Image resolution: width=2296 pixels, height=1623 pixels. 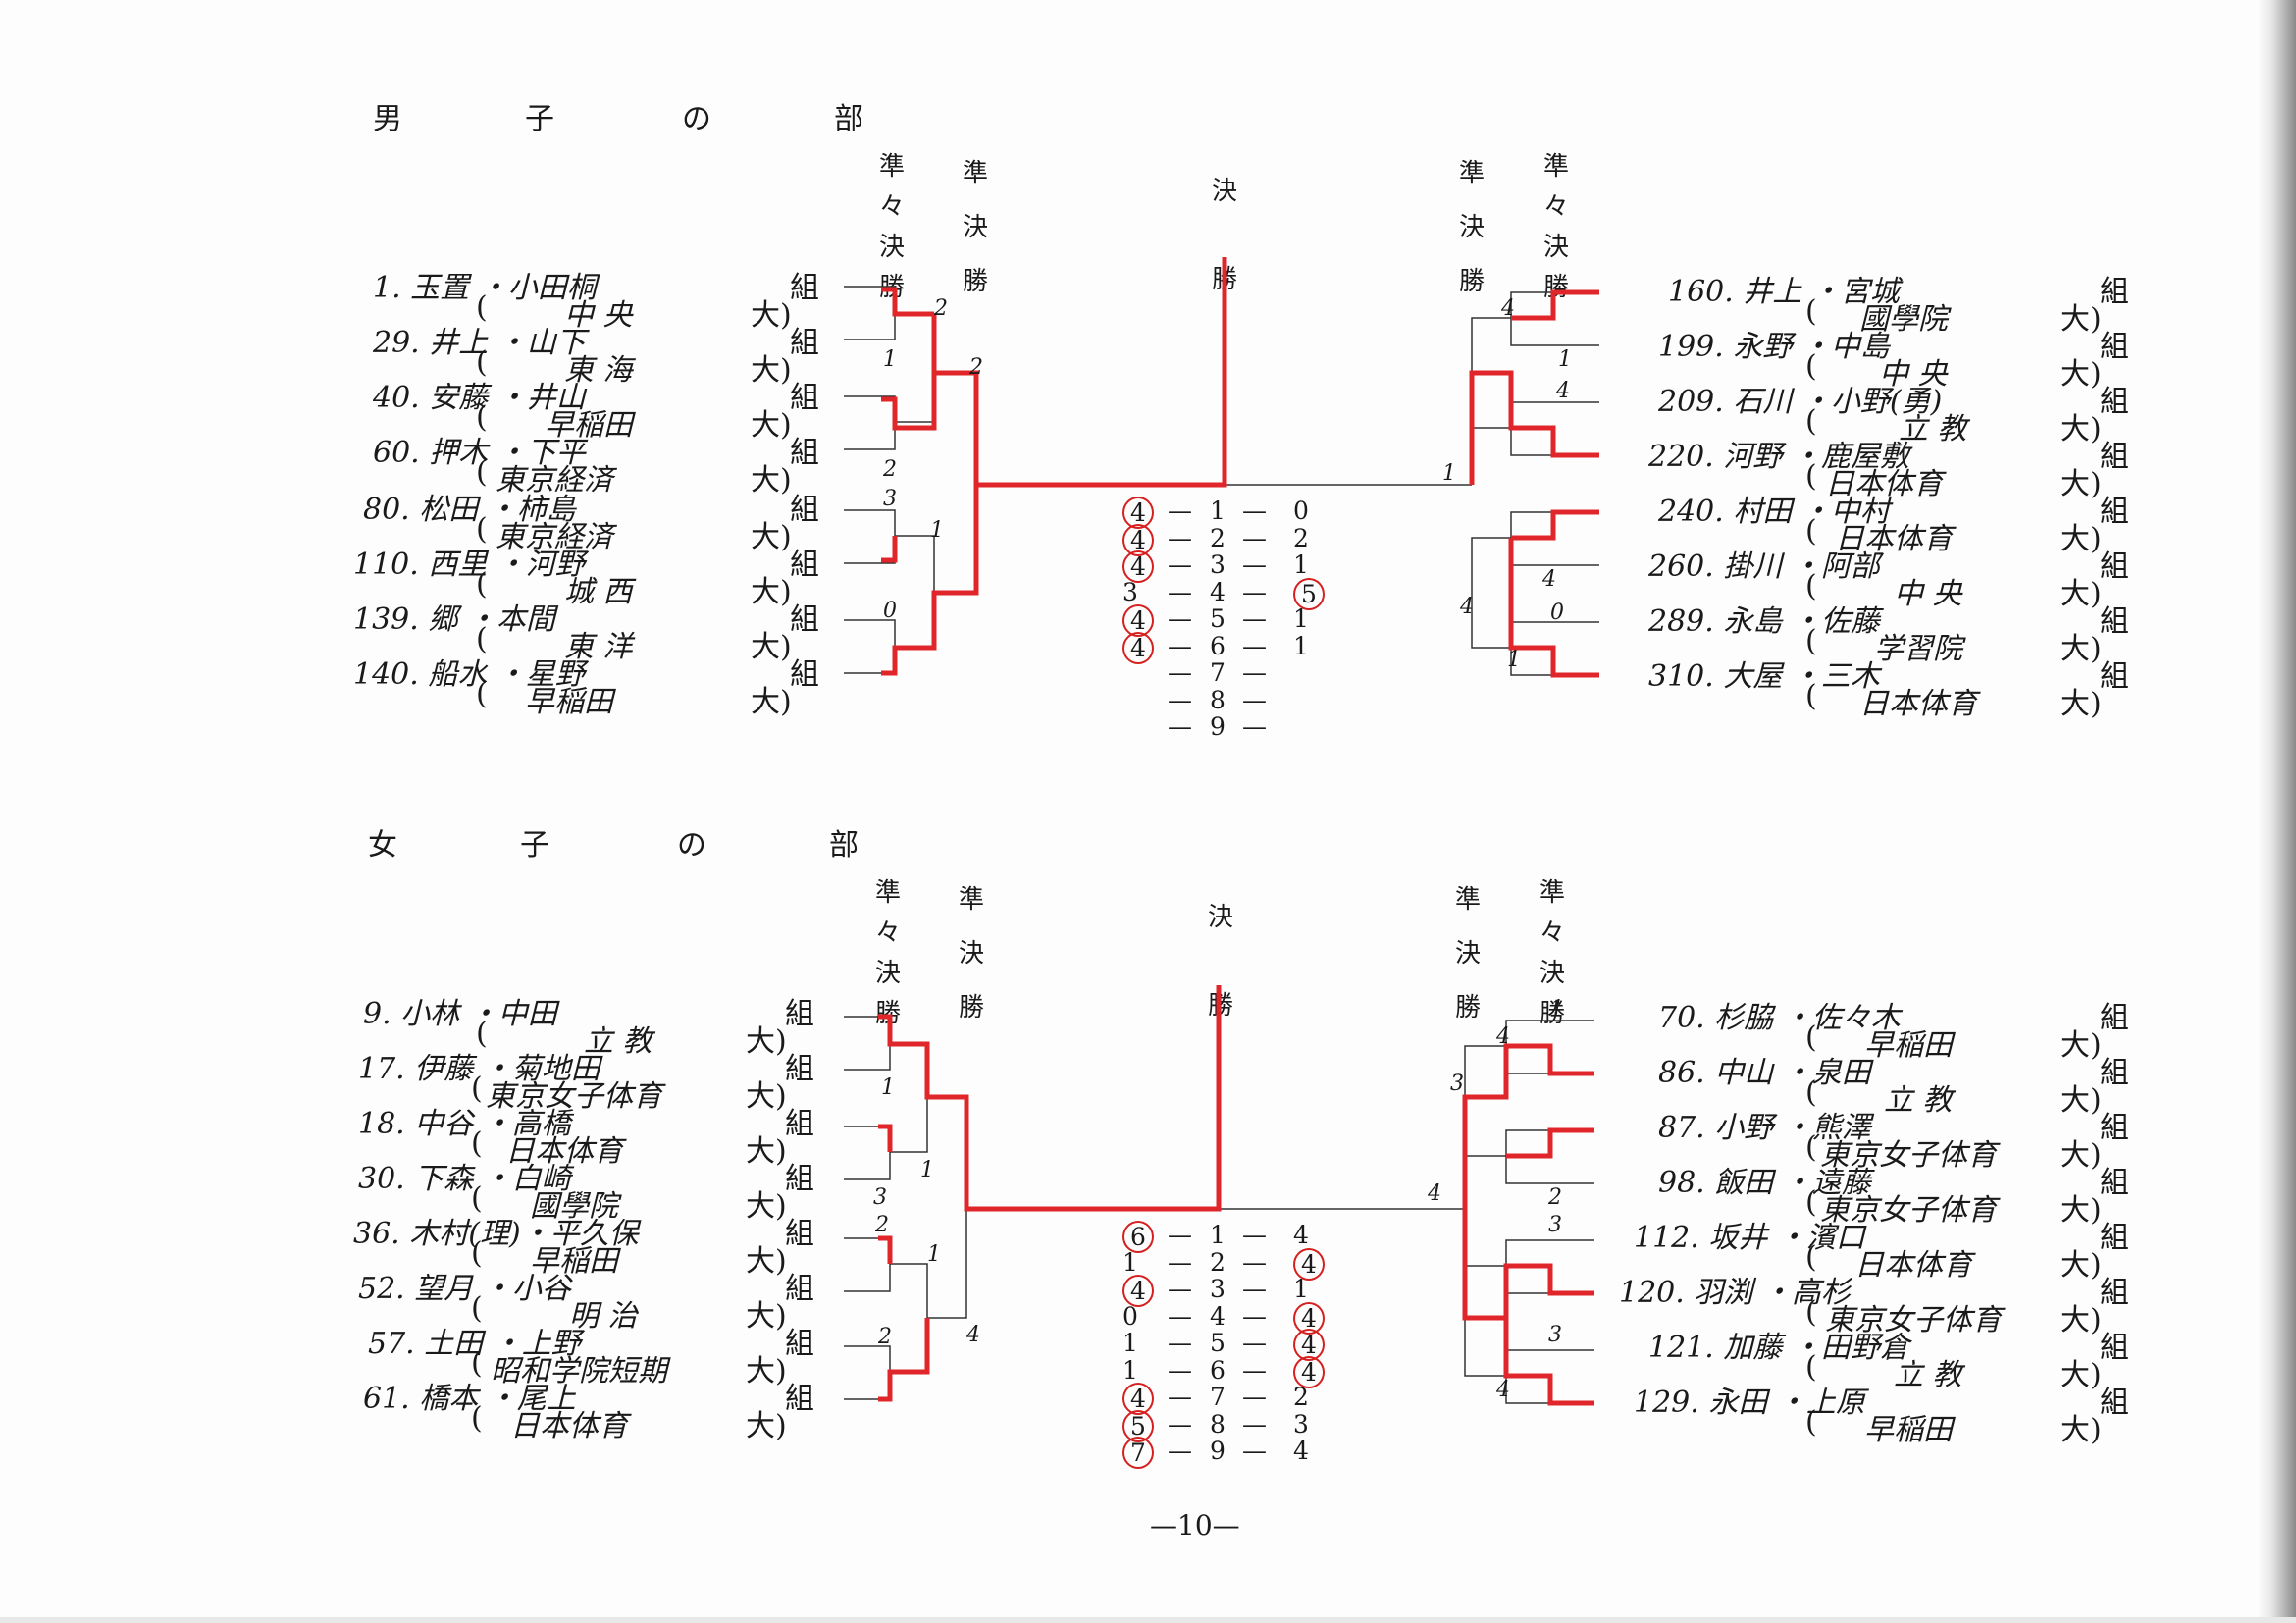 What do you see at coordinates (1563, 391) in the screenshot?
I see `men-right-qf-score-3: 4` at bounding box center [1563, 391].